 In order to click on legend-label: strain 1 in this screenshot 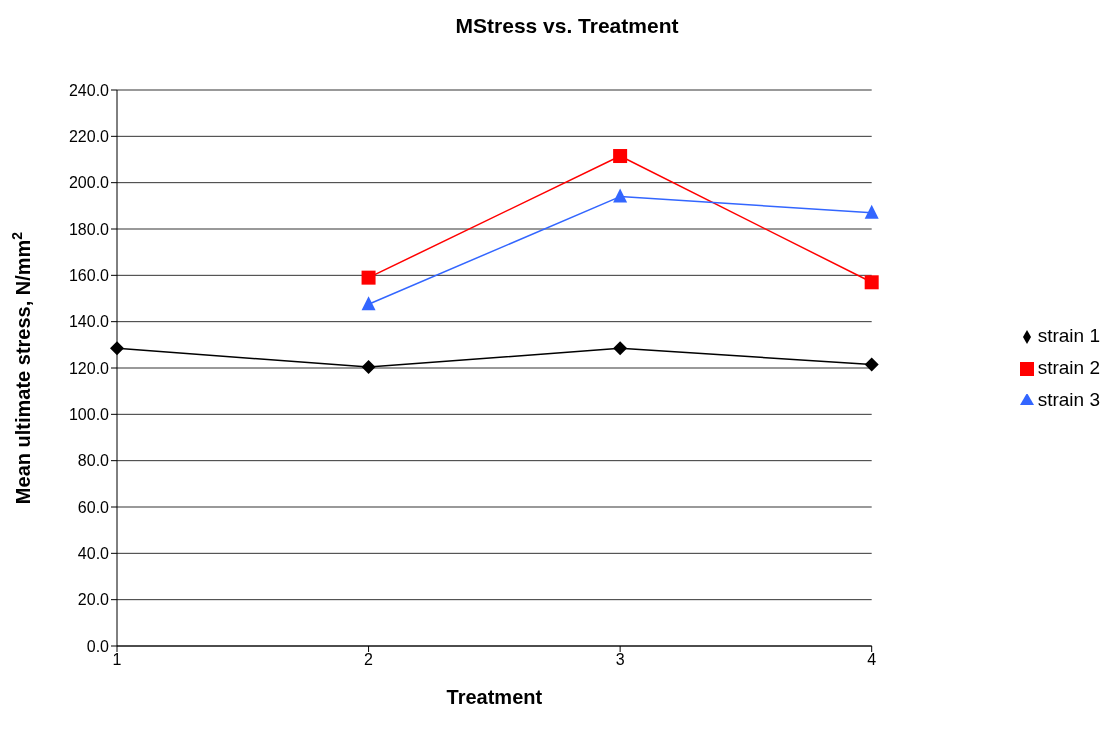, I will do `click(1068, 335)`.